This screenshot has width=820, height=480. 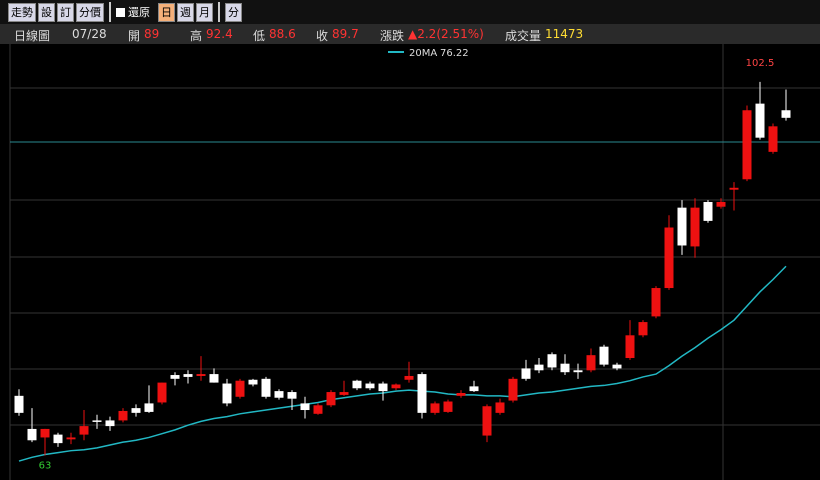 I want to click on period-button: 月, so click(x=204, y=12).